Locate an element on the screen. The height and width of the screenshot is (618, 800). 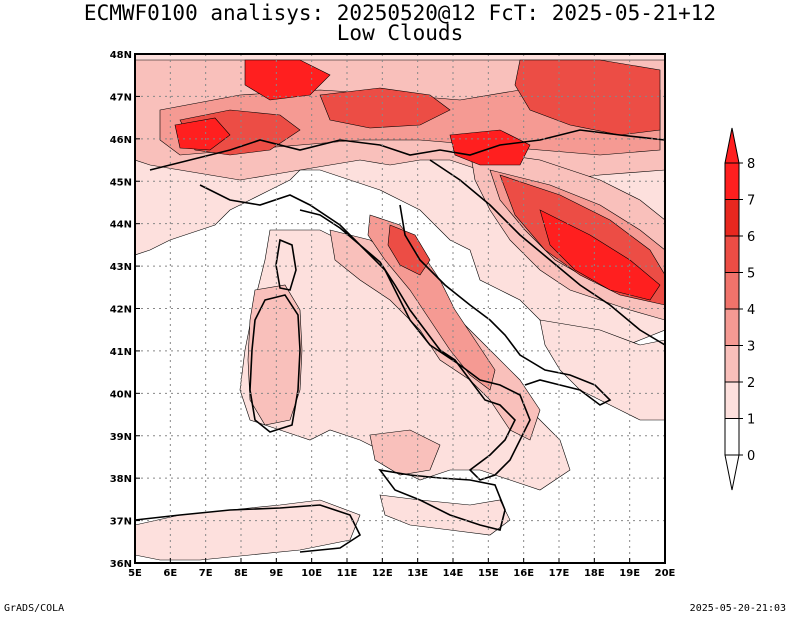
lat-tick-label: 40N is located at coordinates (121, 394).